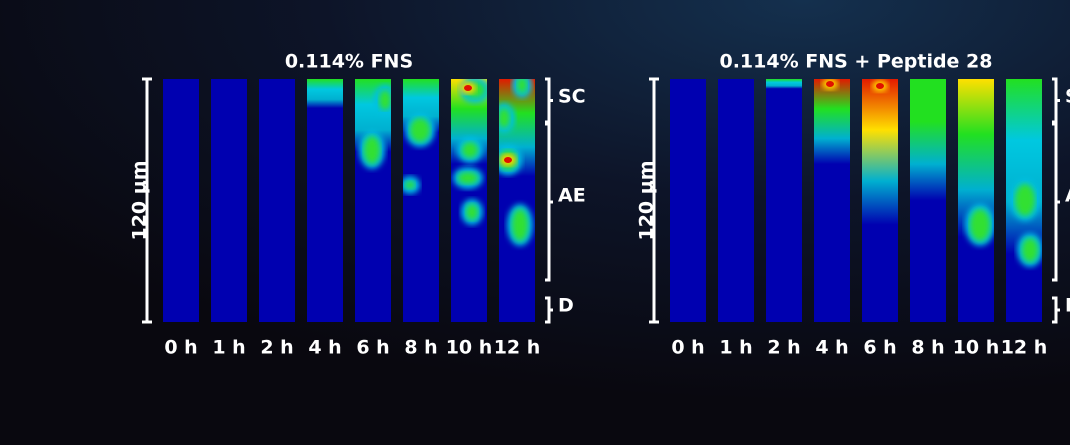 The image size is (1070, 445). Describe the element at coordinates (855, 62) in the screenshot. I see `panel-title: 0.114% FNS + Peptide 28` at that location.